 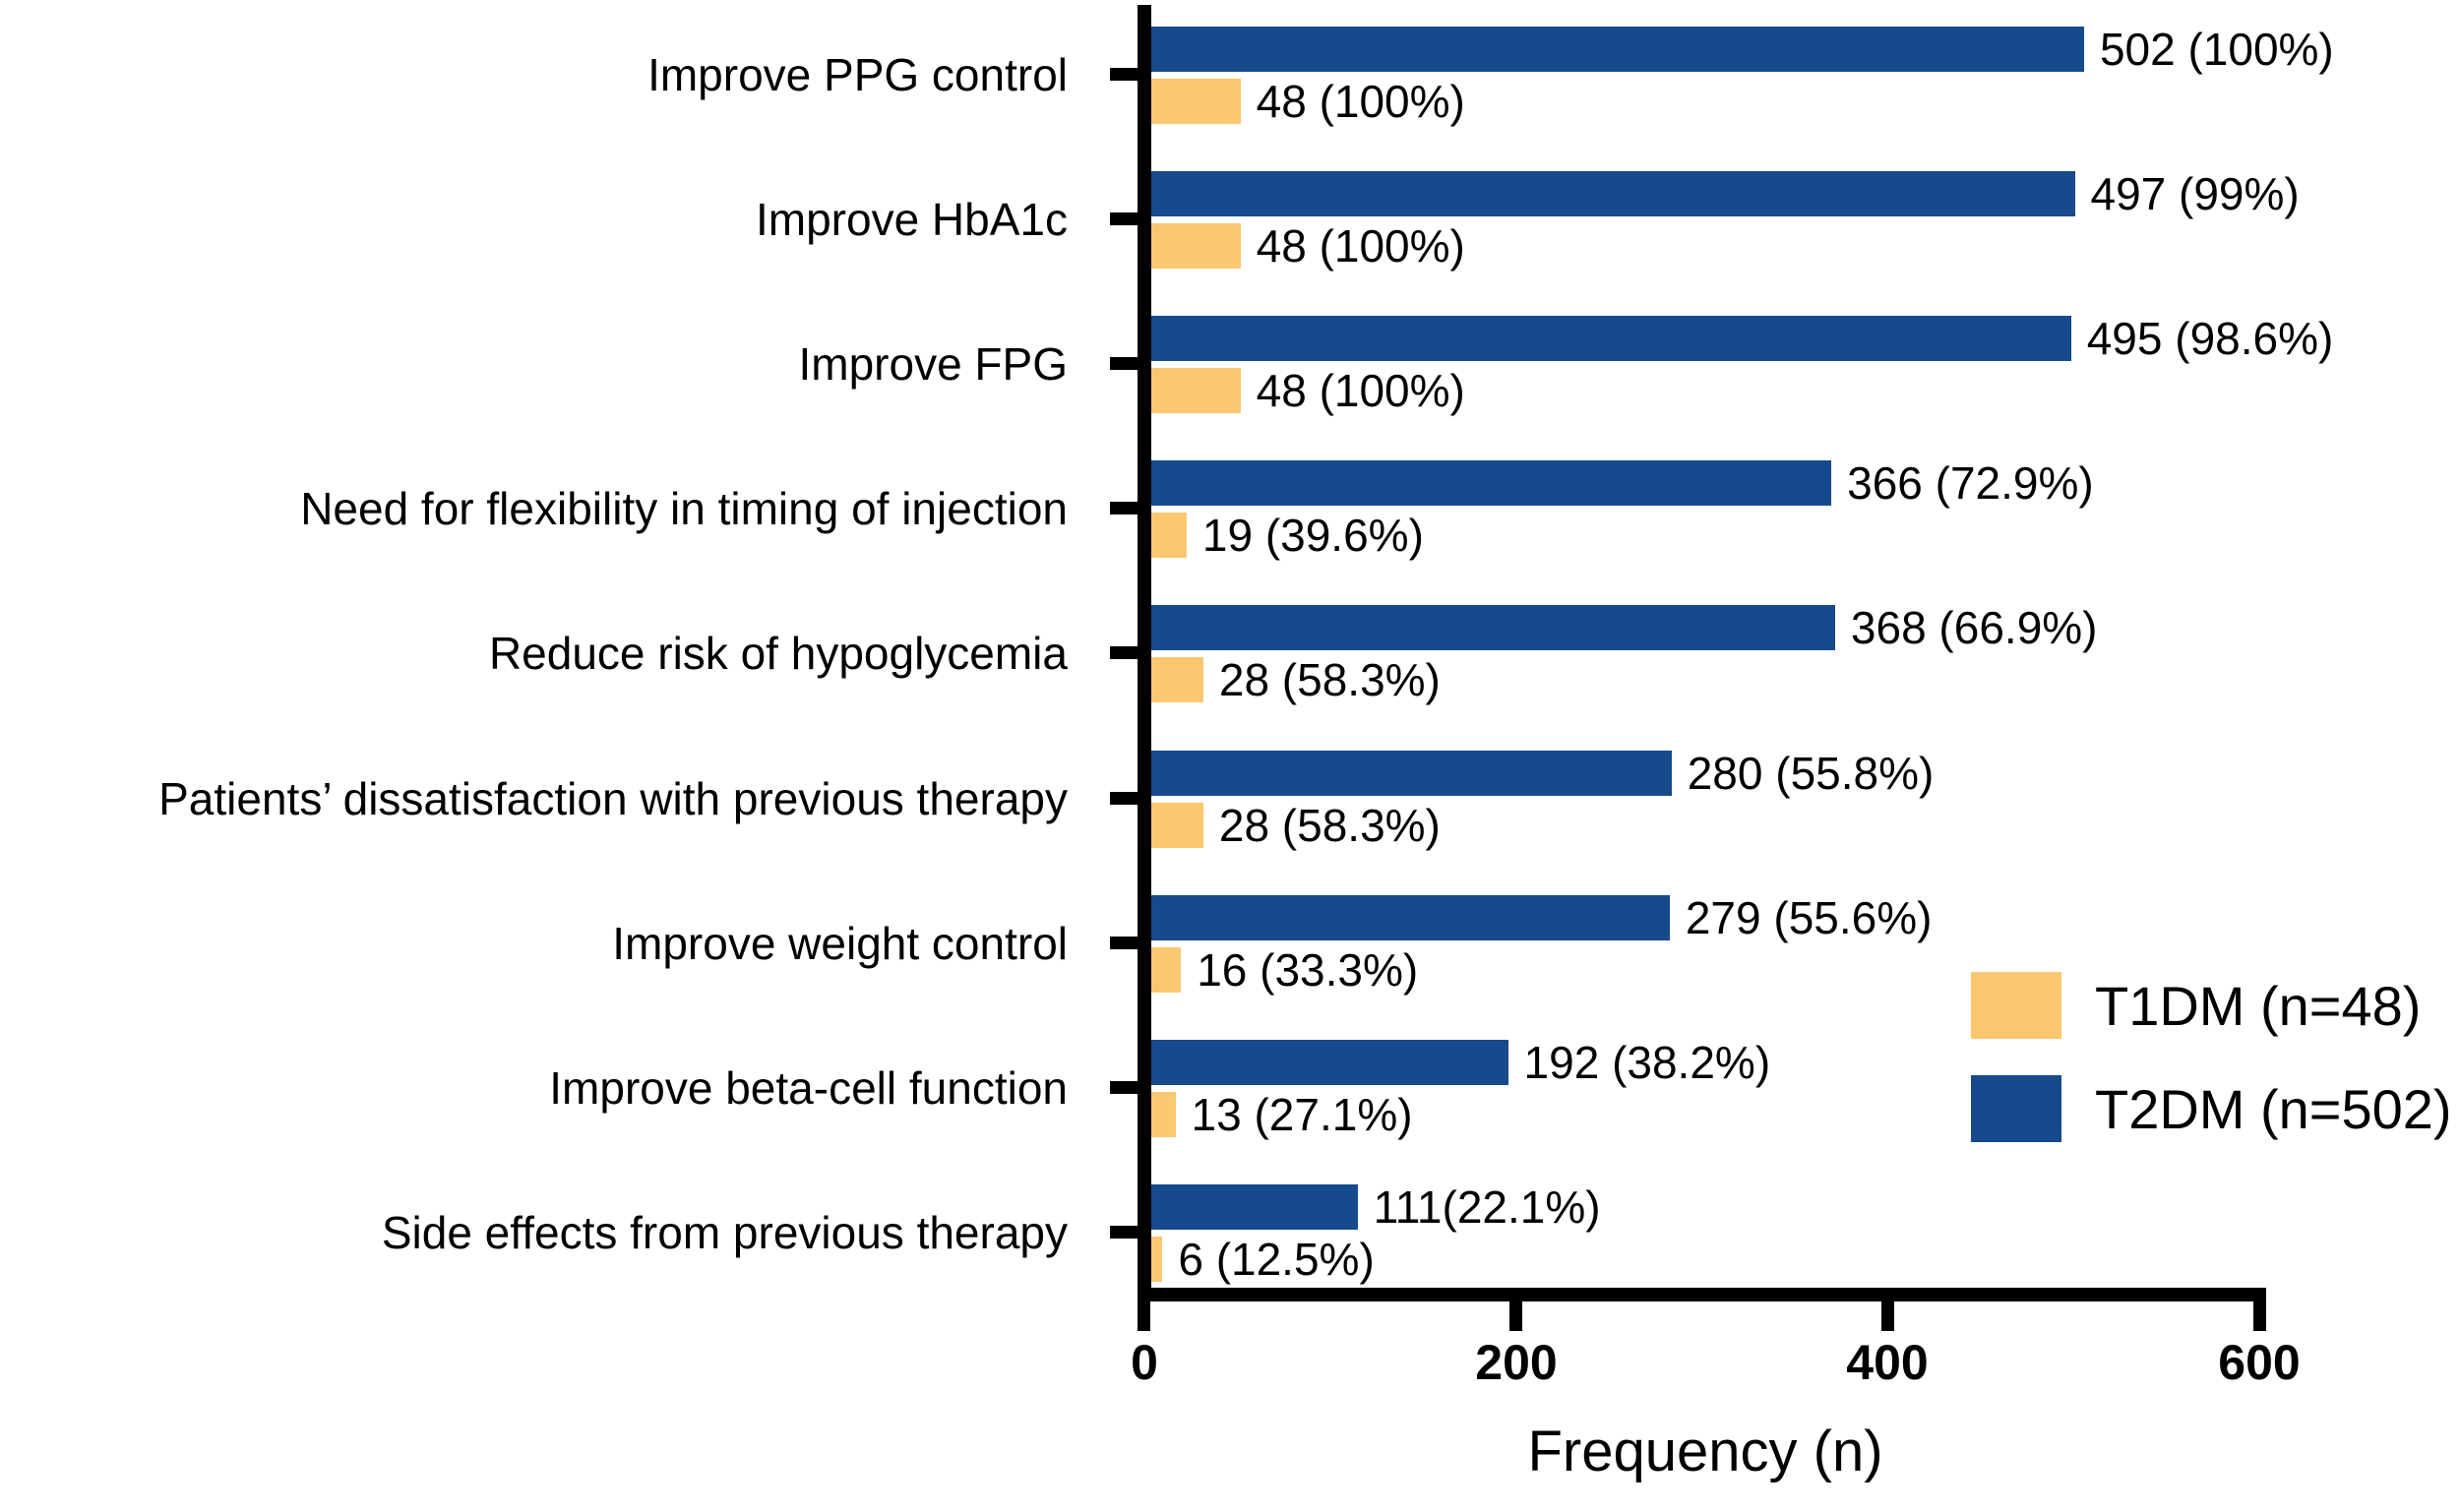 What do you see at coordinates (1742, 364) in the screenshot?
I see `bar-group: 495 (98.6%) 48 (100%)` at bounding box center [1742, 364].